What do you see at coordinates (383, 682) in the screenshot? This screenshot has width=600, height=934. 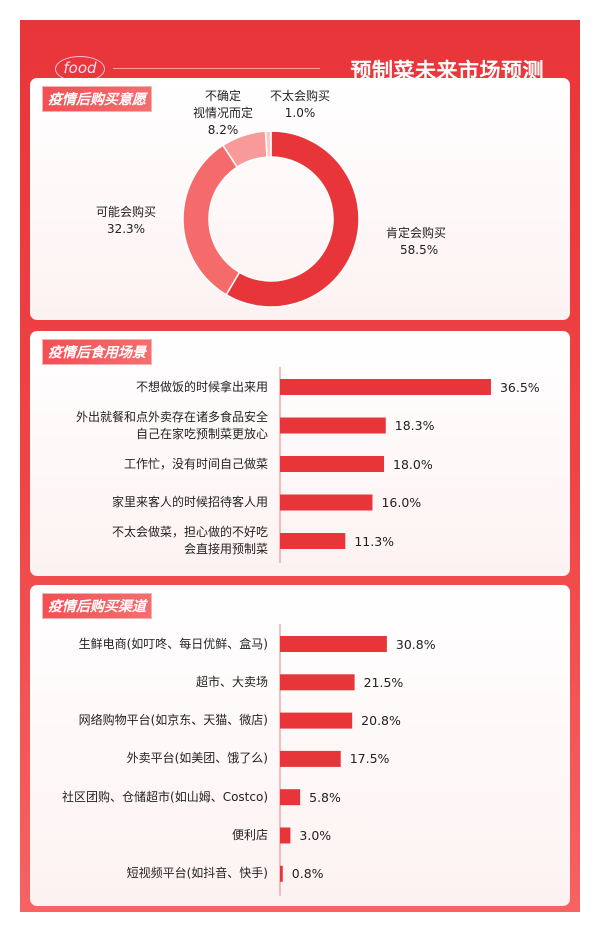 I see `bar-value-label: 21.5%` at bounding box center [383, 682].